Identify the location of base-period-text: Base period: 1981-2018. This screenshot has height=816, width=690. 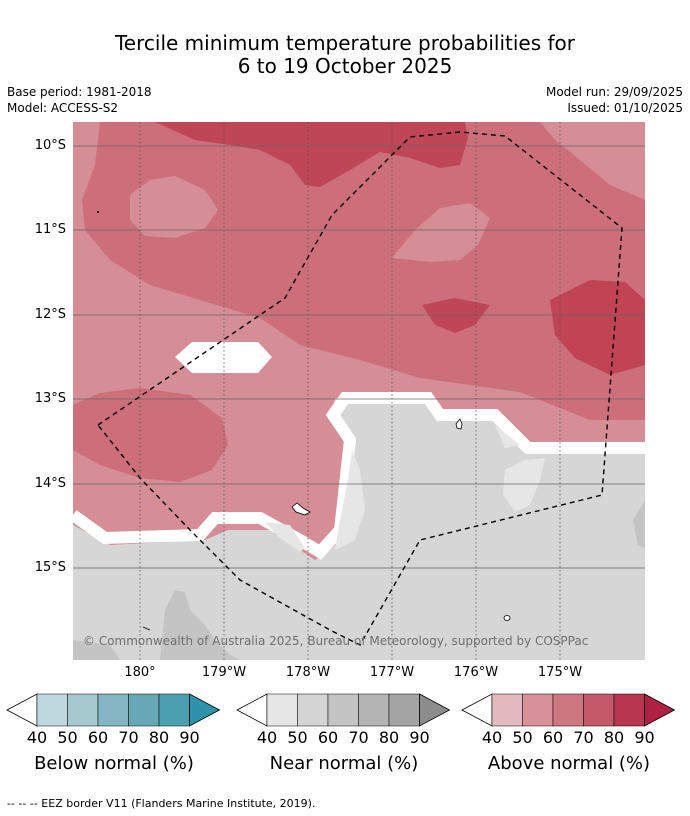
(79, 92).